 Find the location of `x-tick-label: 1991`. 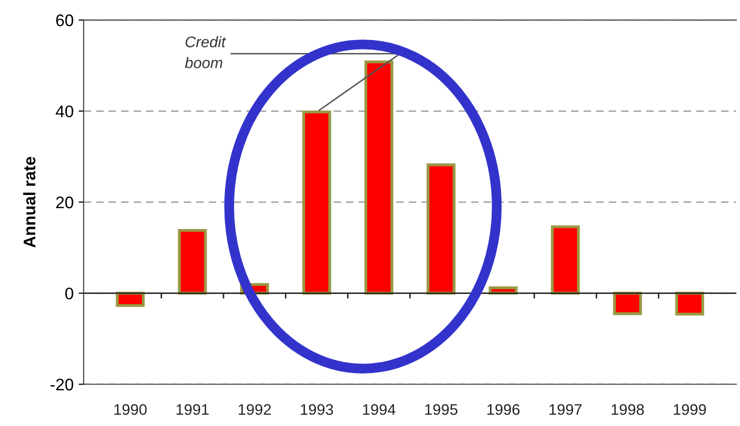

x-tick-label: 1991 is located at coordinates (192, 409).